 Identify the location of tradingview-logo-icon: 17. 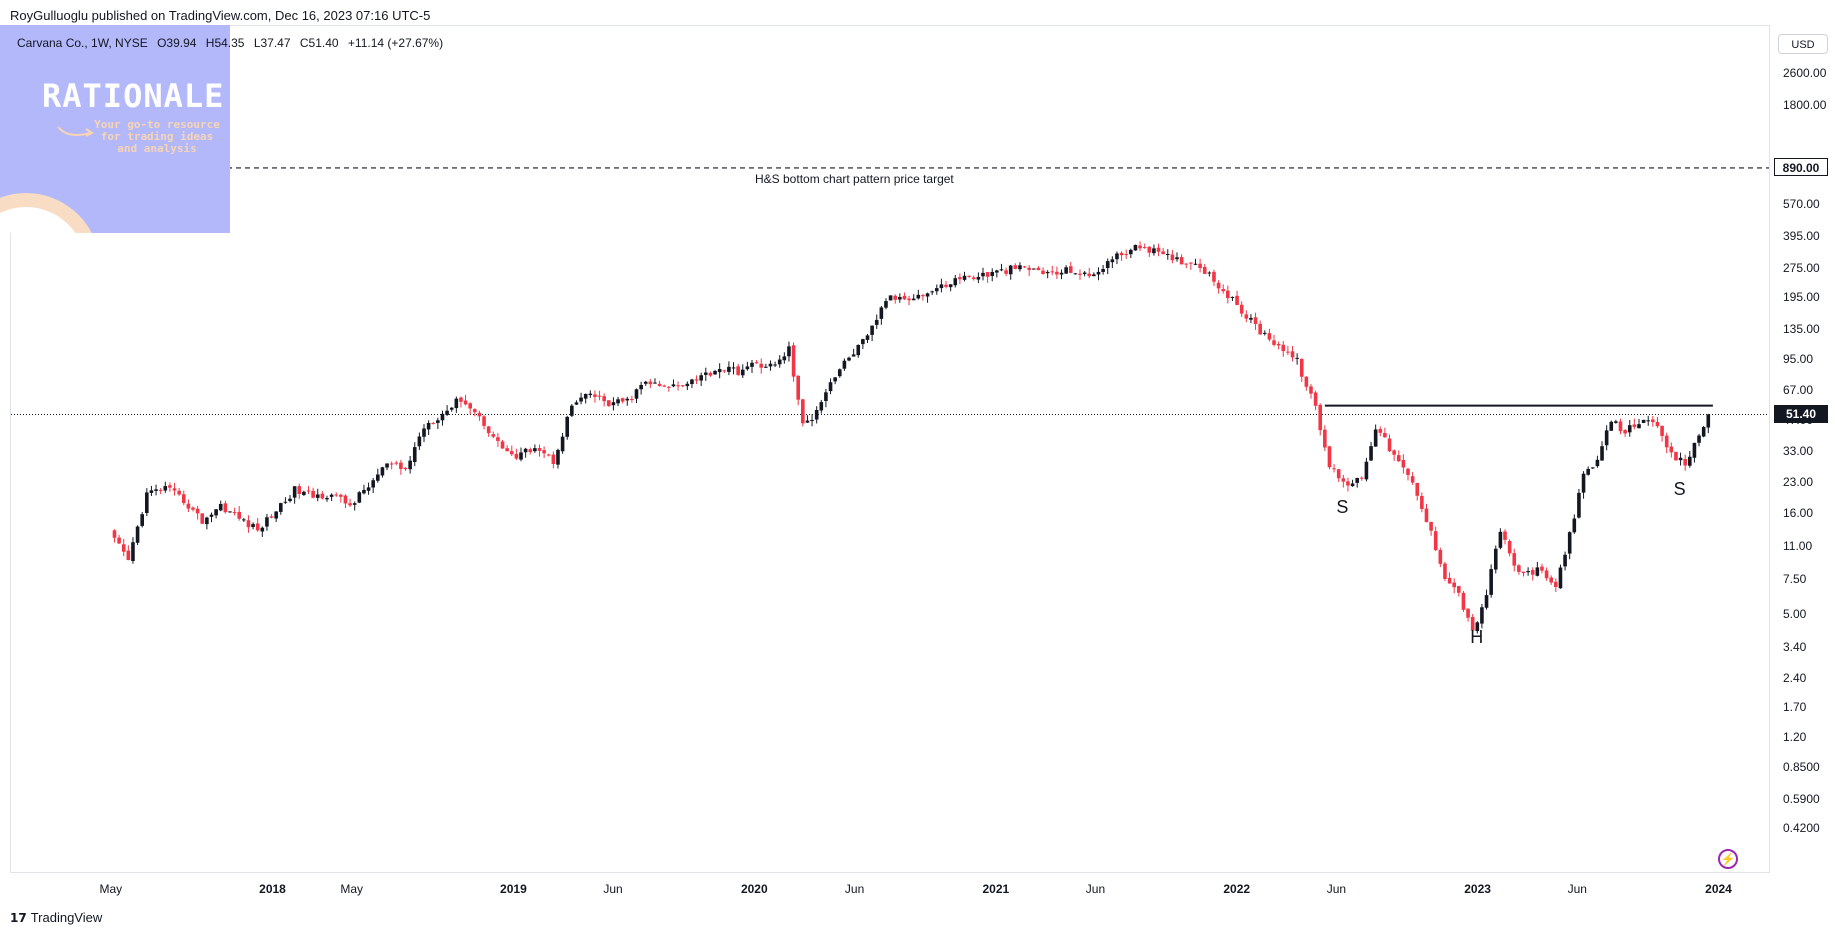
(18, 918).